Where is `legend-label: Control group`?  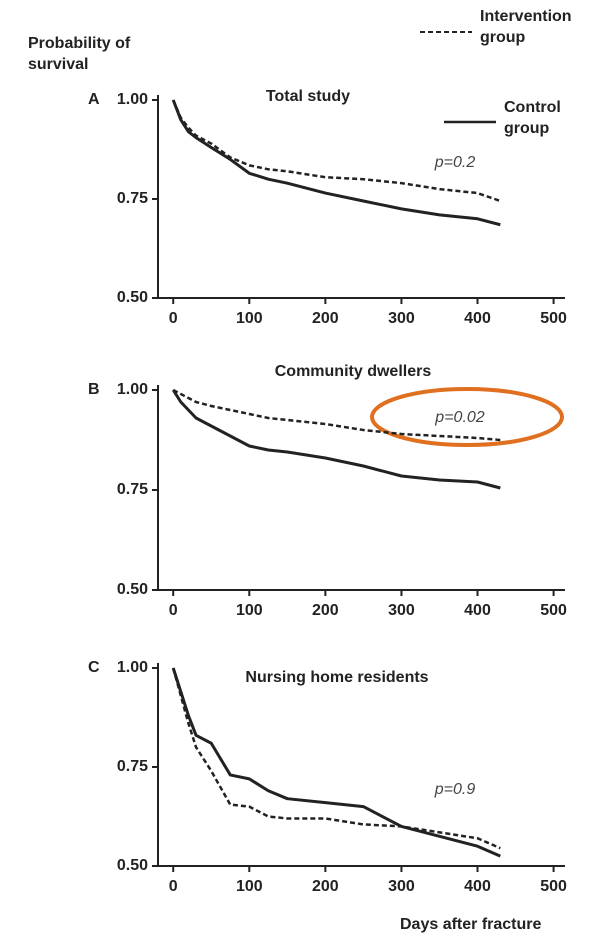 legend-label: Control group is located at coordinates (532, 118).